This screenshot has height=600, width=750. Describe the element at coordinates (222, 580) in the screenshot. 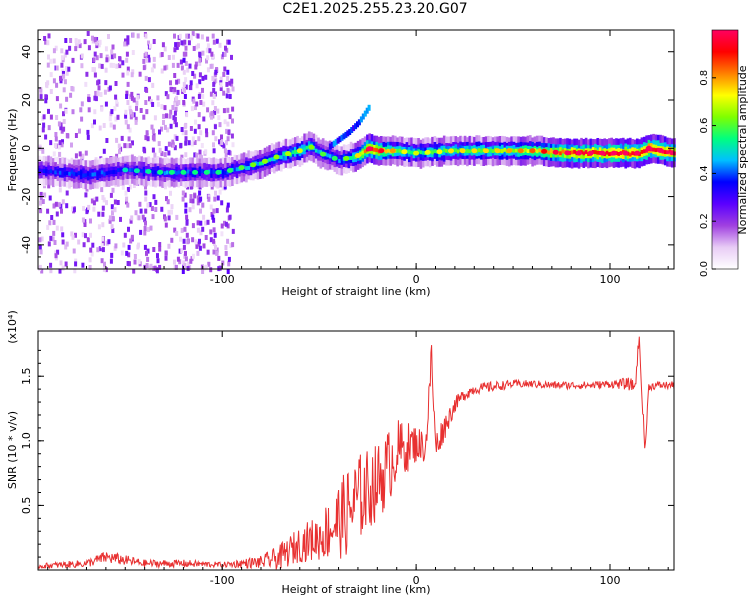

I see `snr-x-tick-label: -100` at that location.